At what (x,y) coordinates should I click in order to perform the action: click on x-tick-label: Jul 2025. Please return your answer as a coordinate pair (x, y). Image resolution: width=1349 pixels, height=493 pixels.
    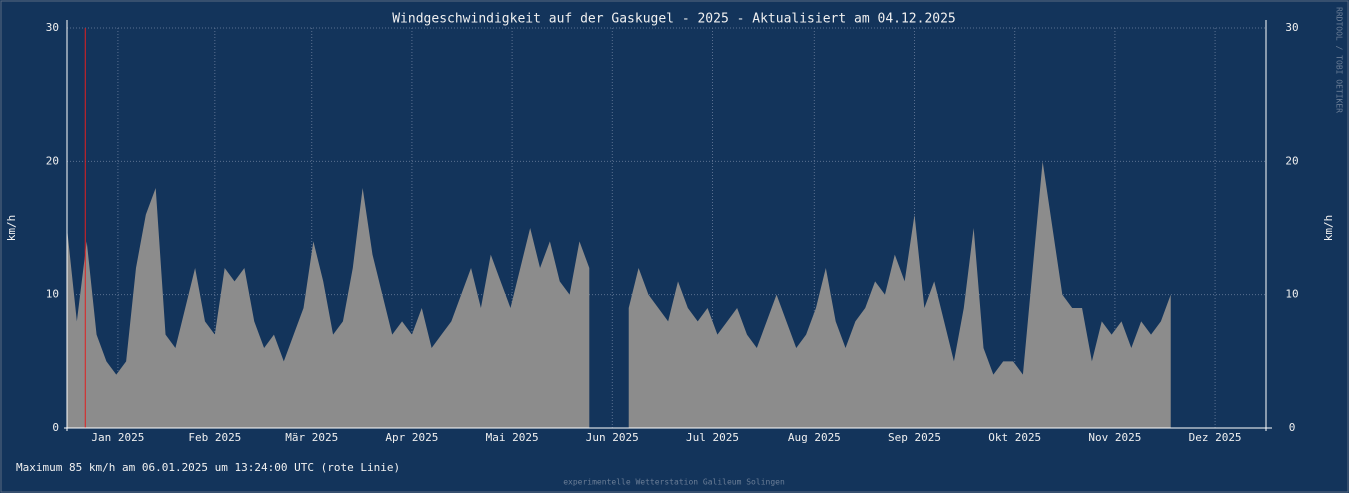
    Looking at the image, I should click on (712, 437).